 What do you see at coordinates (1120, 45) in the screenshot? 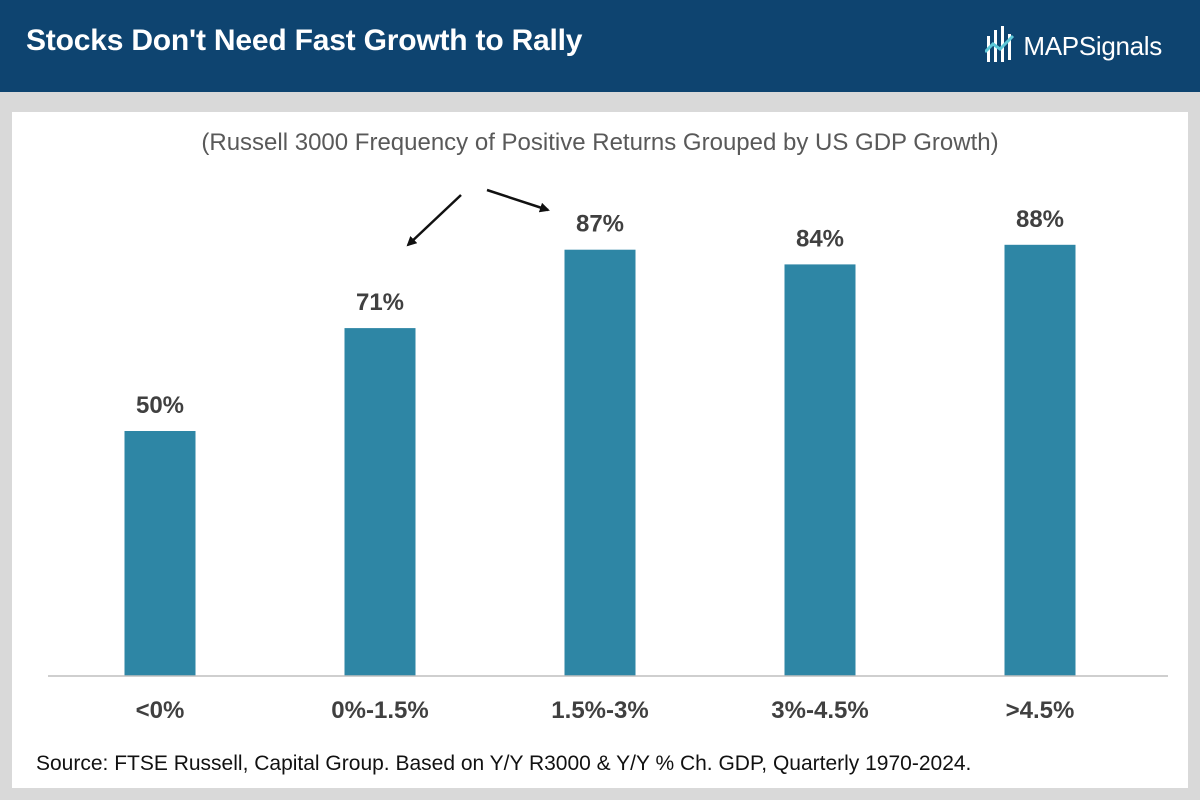
I see `brand-name-part2: Signals` at bounding box center [1120, 45].